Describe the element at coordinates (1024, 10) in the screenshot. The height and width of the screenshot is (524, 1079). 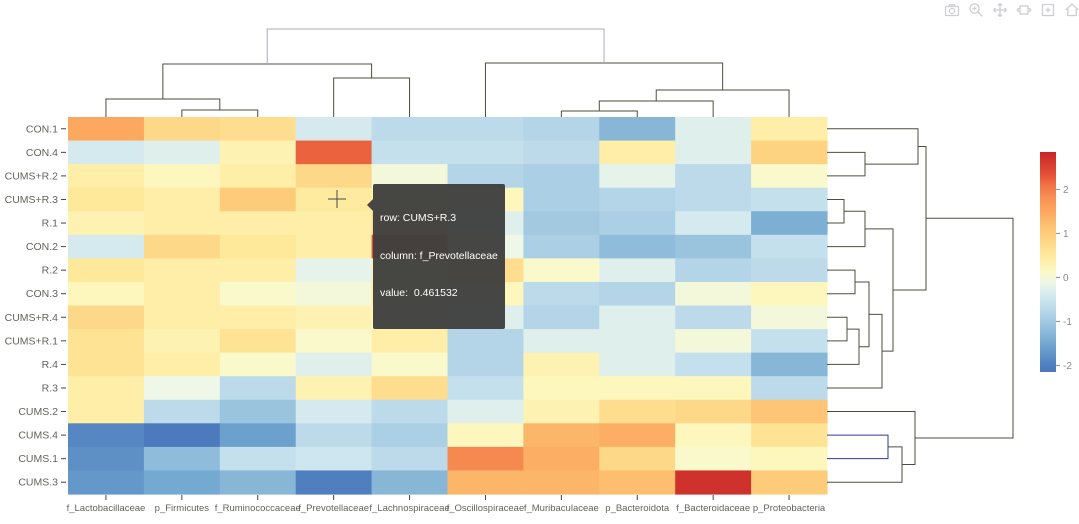
I see `autoscale-icon` at that location.